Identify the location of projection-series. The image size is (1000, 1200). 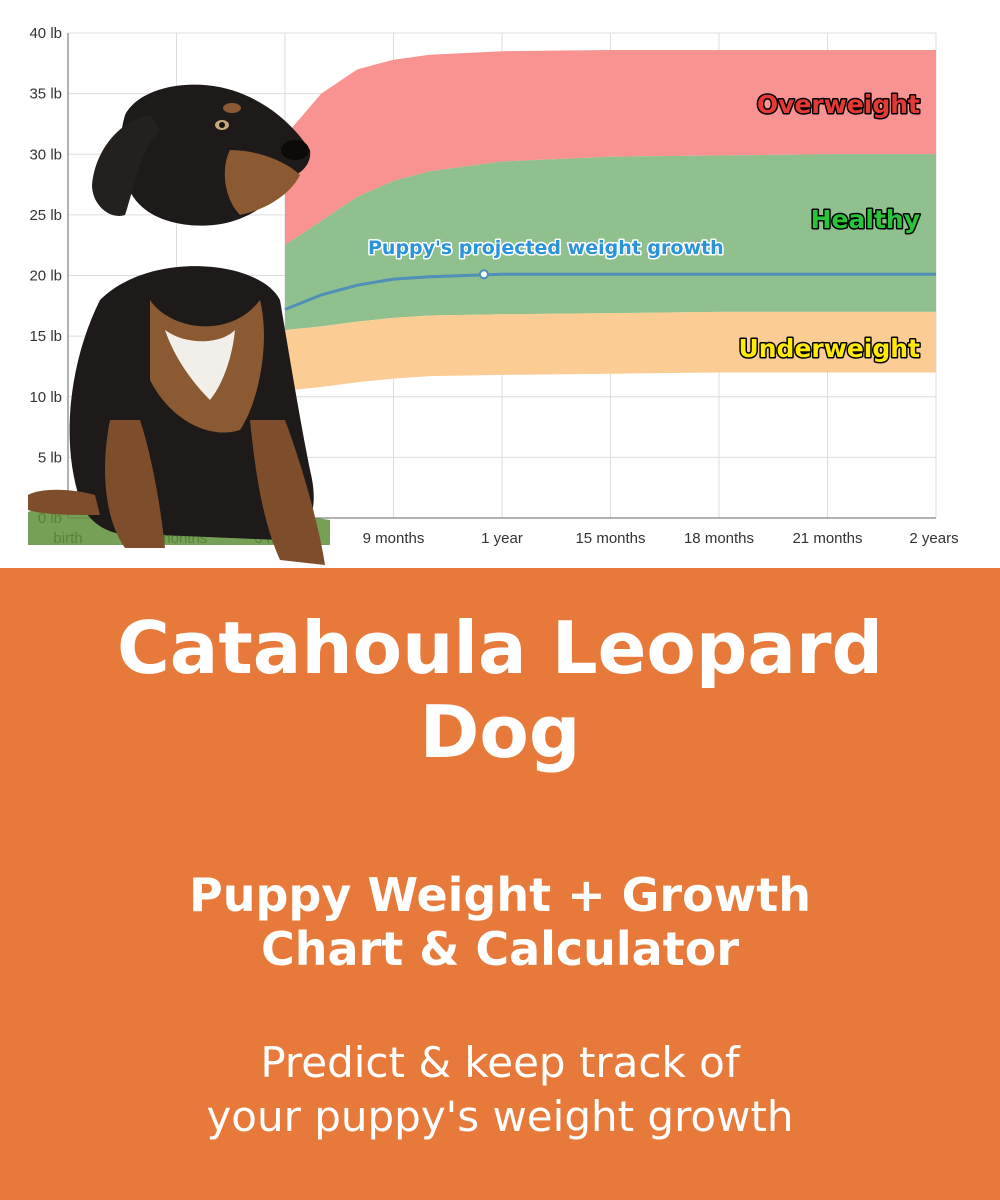
(610, 290).